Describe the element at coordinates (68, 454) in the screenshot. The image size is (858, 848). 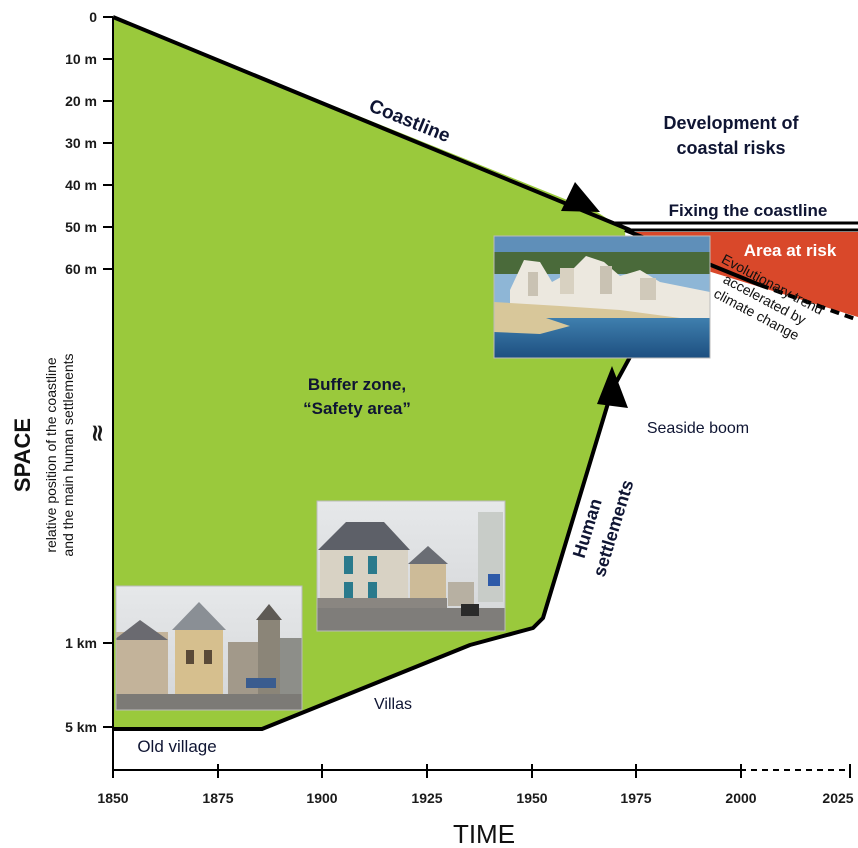
I see `y-axis-subtitle-line2: and the main human settlements` at that location.